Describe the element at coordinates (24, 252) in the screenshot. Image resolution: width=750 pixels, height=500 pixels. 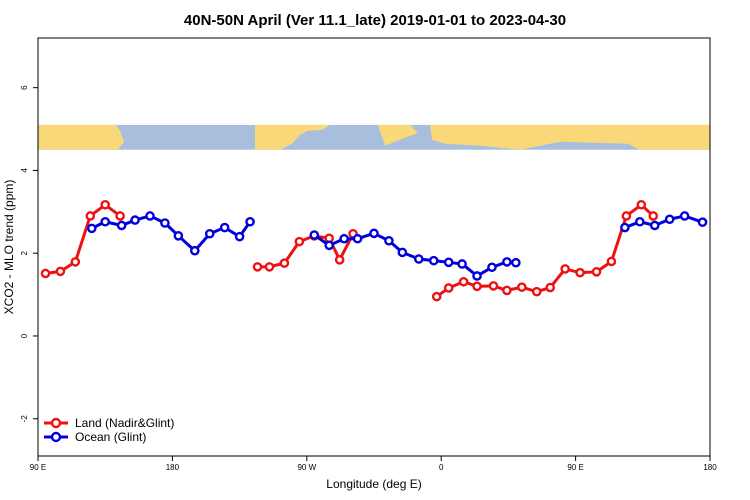
I see `y-tick-label: 2` at that location.